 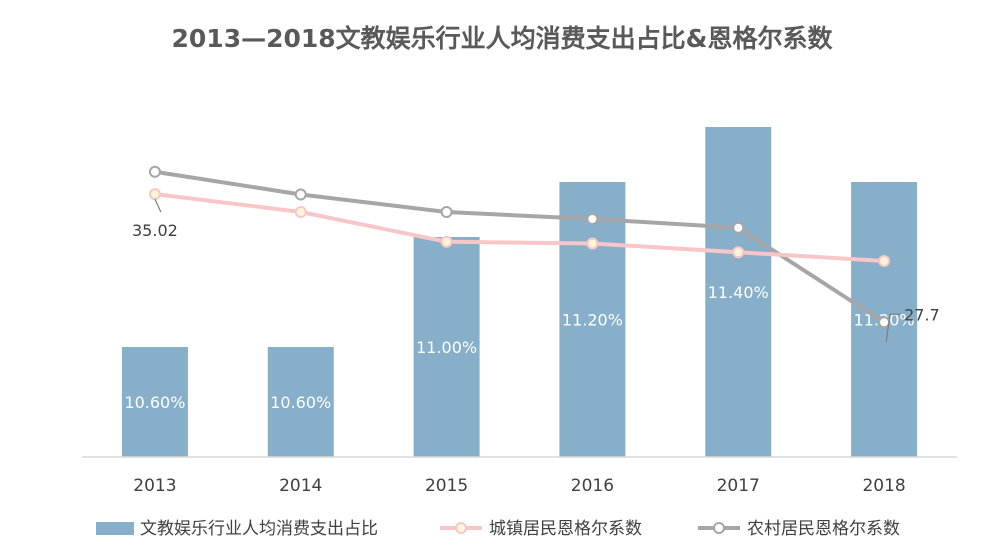 I want to click on bar-2014, so click(x=300, y=402).